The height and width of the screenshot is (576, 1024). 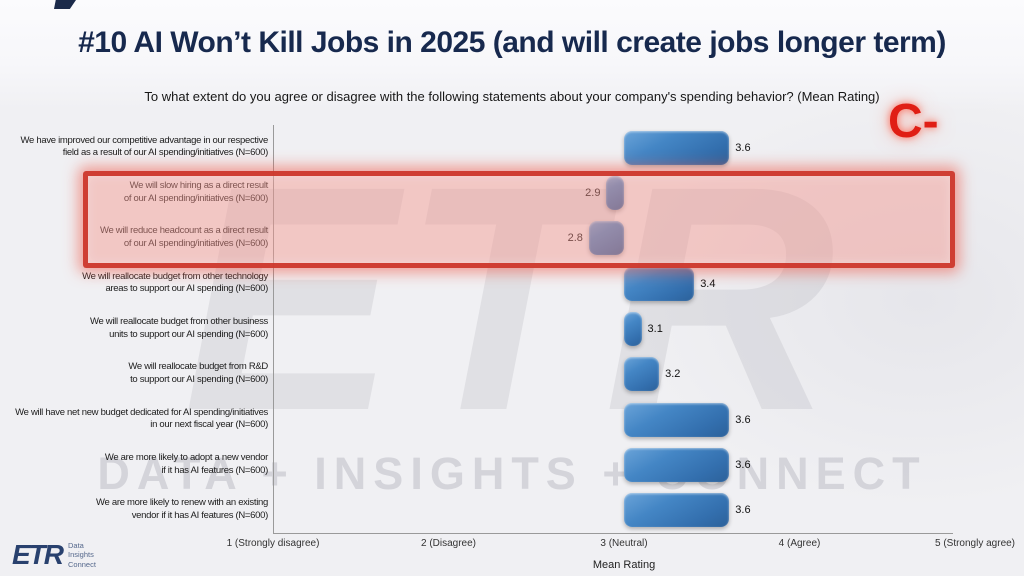 I want to click on watermark-tagline: DATA + INSIGHTS + CONNECT, so click(x=512, y=473).